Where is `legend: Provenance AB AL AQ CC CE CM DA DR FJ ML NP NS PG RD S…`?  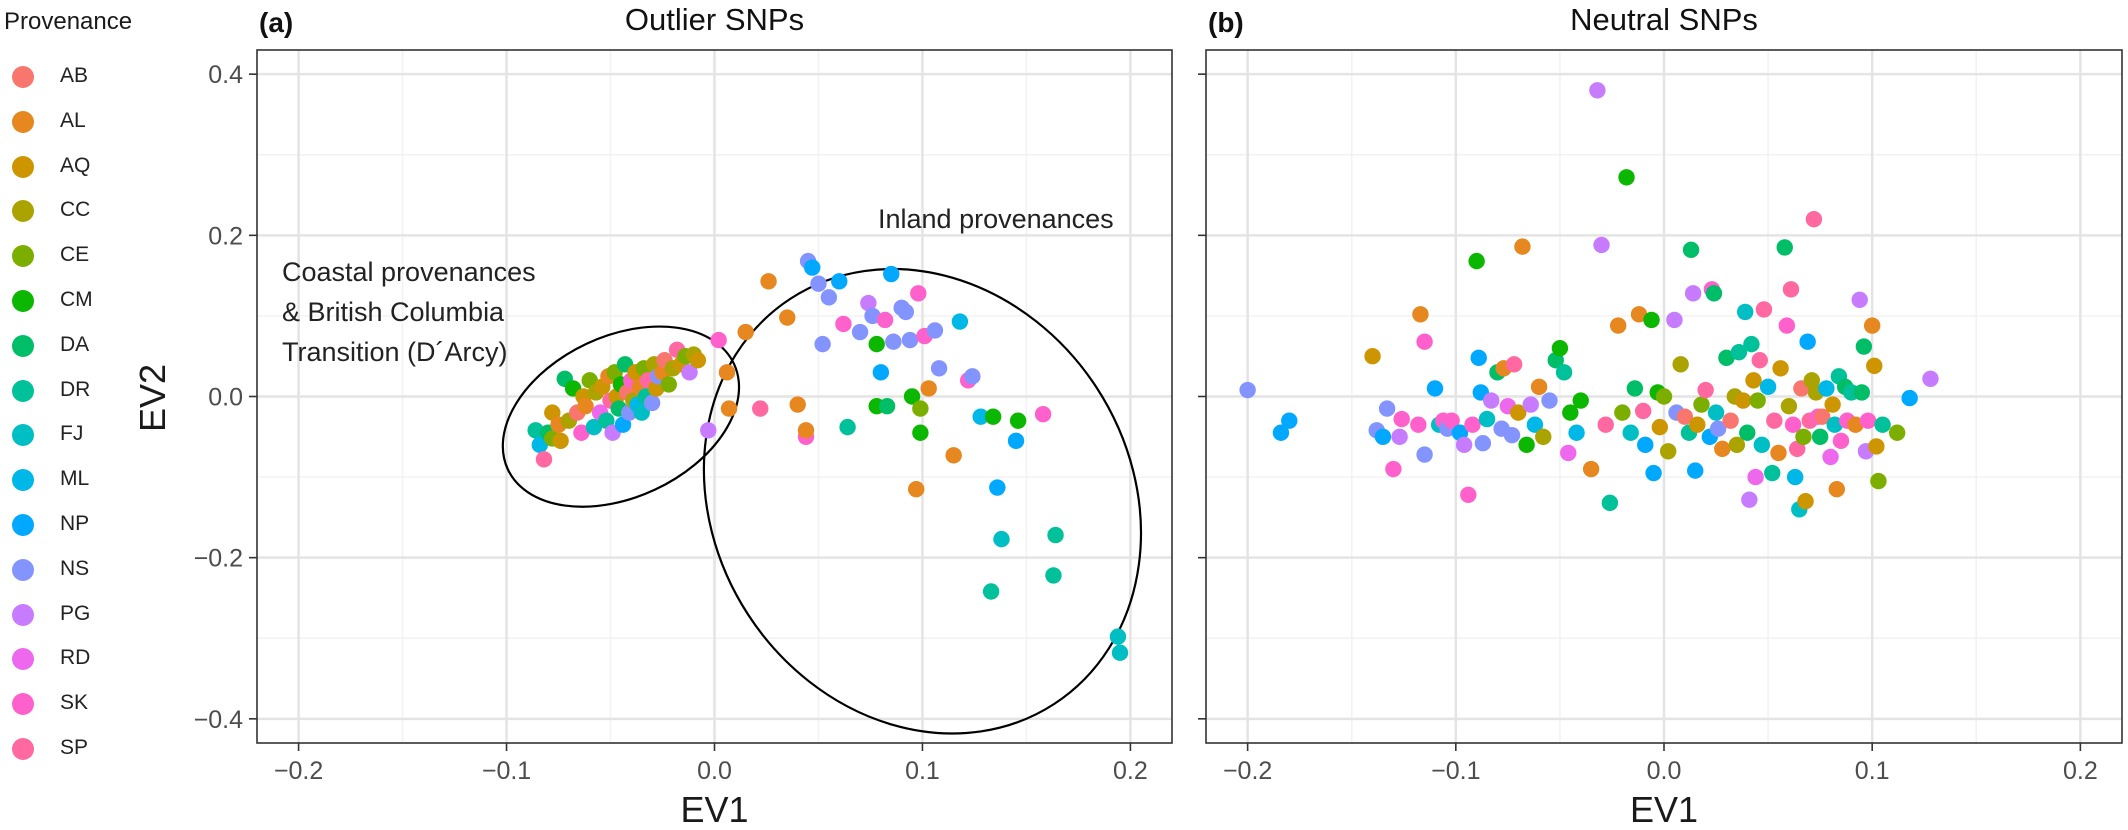
legend: Provenance AB AL AQ CC CE CM DA DR FJ ML NP NS PG RD S… is located at coordinates (120, 415).